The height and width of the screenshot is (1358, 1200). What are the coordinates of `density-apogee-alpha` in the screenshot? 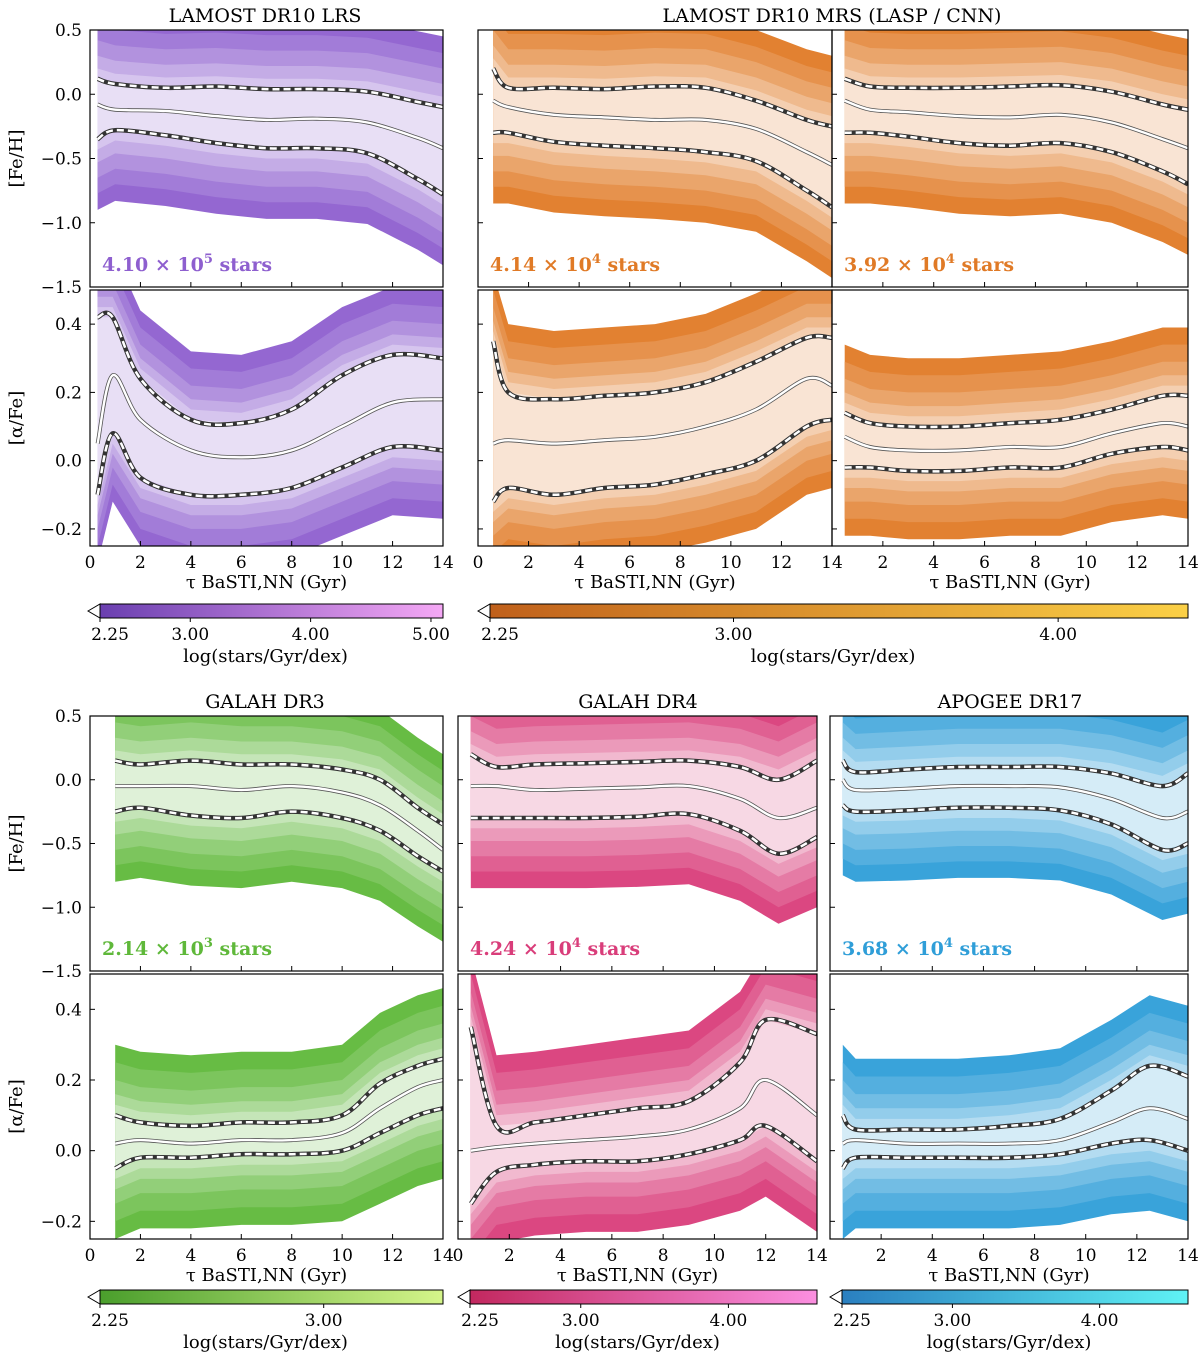 It's located at (1014, 1117).